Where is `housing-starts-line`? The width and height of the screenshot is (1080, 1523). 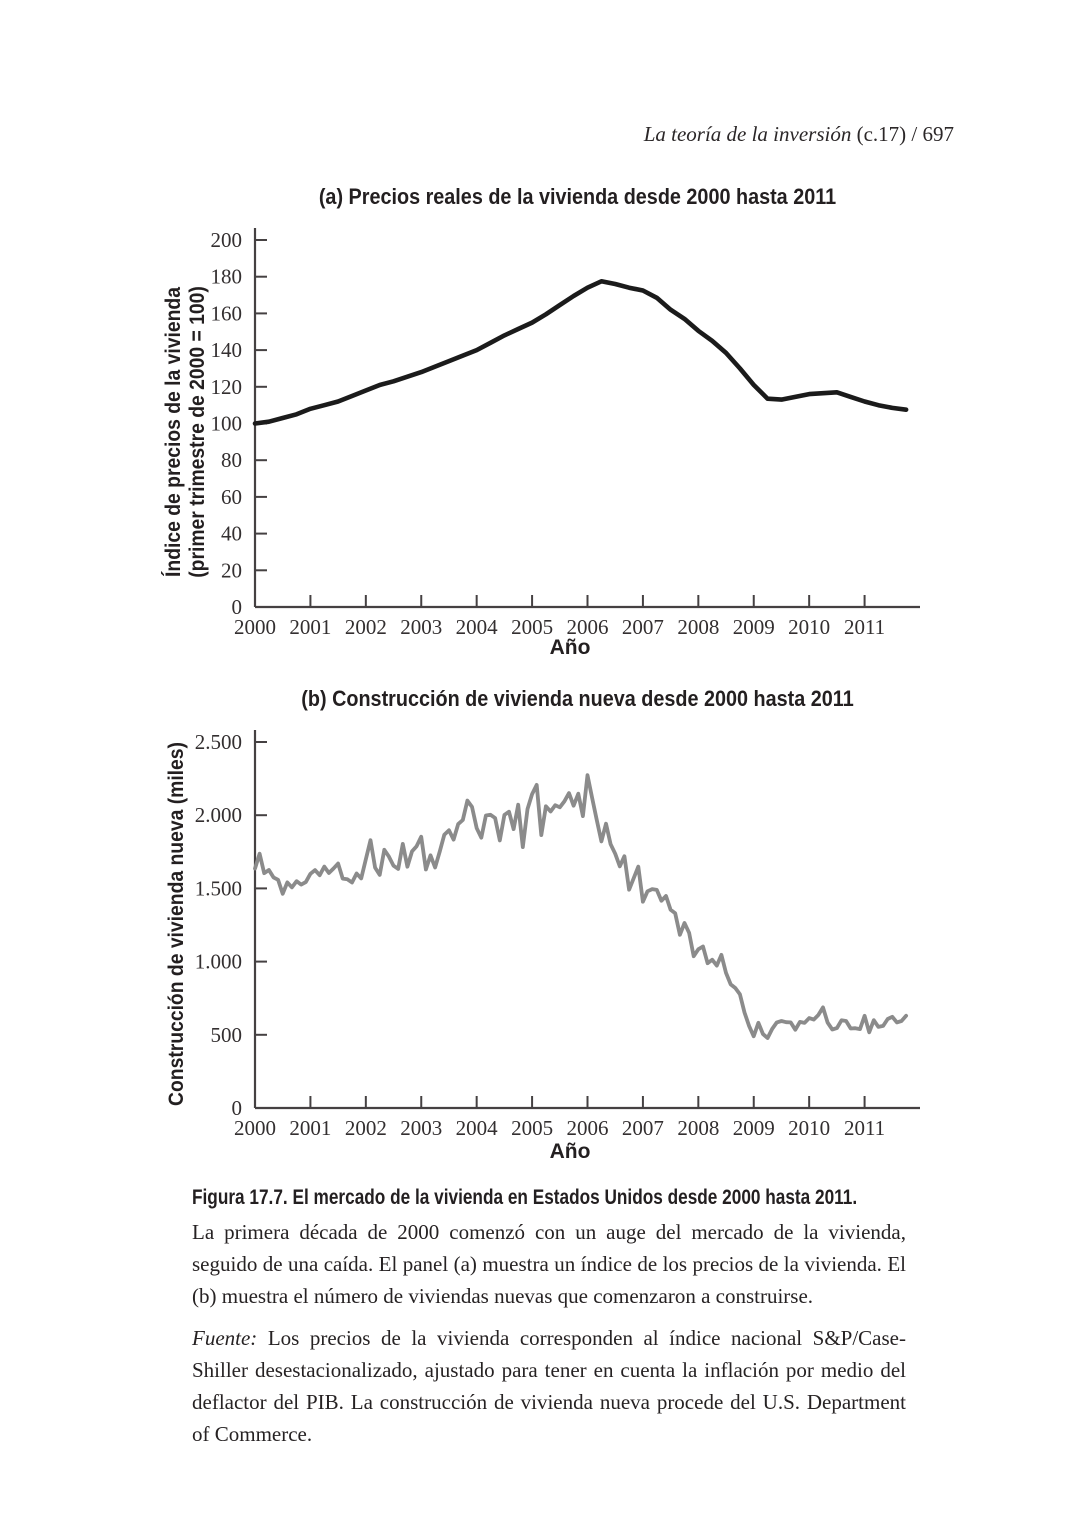
housing-starts-line is located at coordinates (580, 906).